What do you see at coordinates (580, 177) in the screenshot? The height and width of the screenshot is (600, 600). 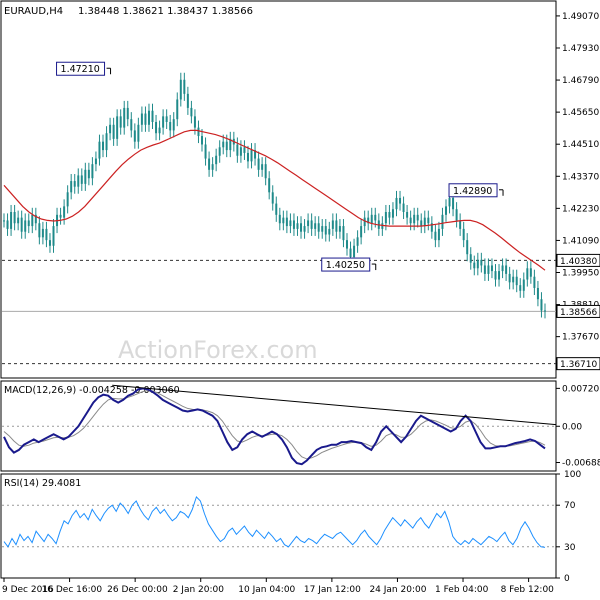 I see `price-tick-label: 1.43370` at bounding box center [580, 177].